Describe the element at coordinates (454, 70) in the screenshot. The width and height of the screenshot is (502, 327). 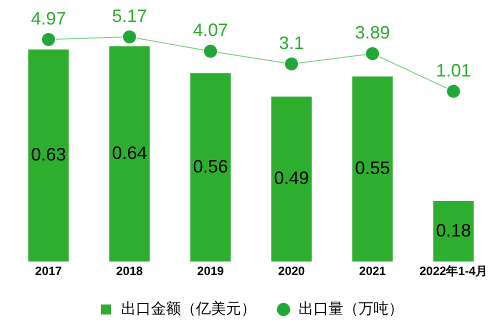
I see `data-label: 1.01` at that location.